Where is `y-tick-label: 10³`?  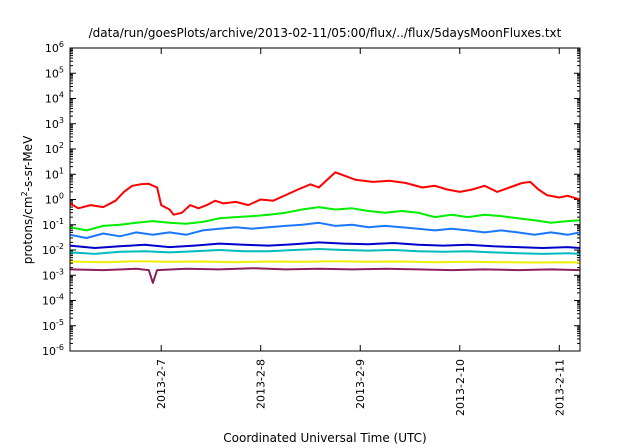 y-tick-label: 10³ is located at coordinates (54, 123).